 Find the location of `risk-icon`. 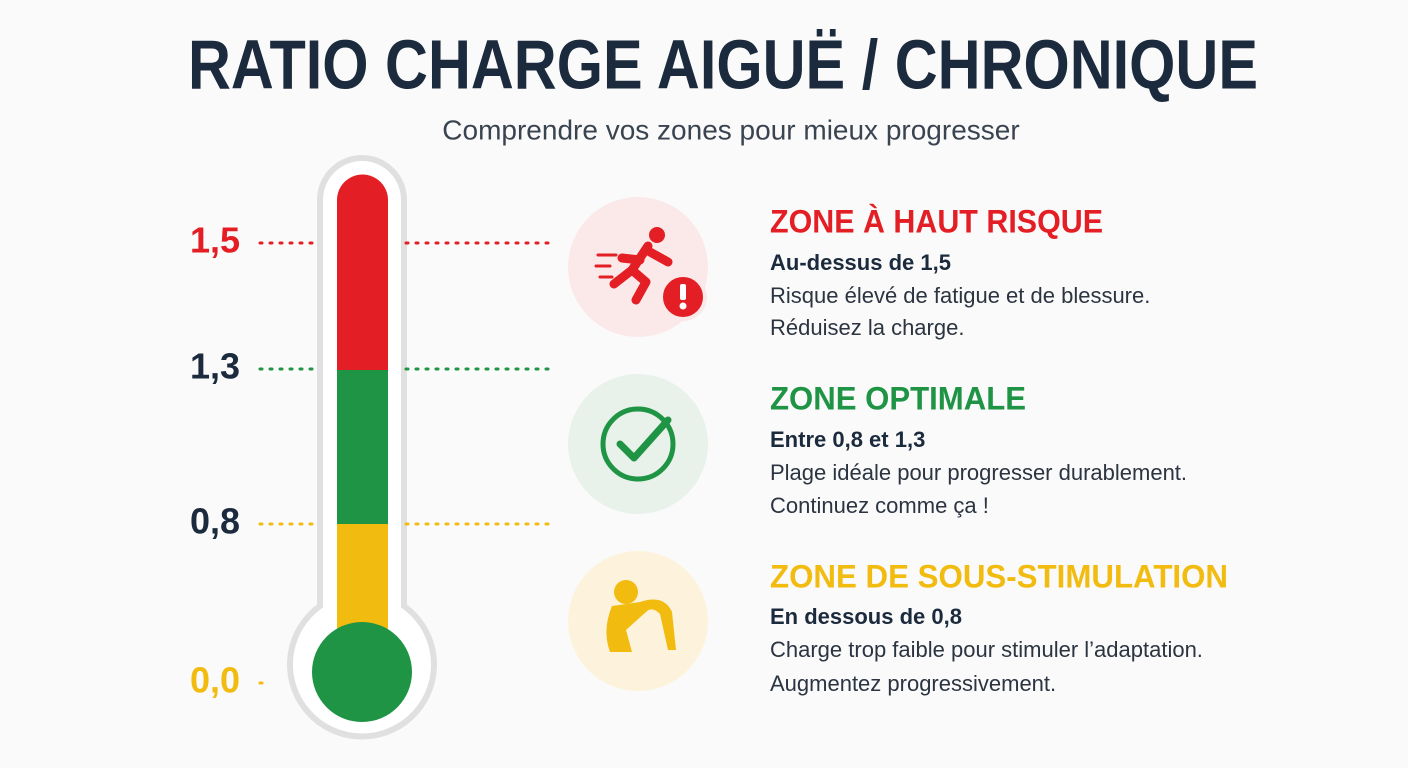

risk-icon is located at coordinates (638, 267).